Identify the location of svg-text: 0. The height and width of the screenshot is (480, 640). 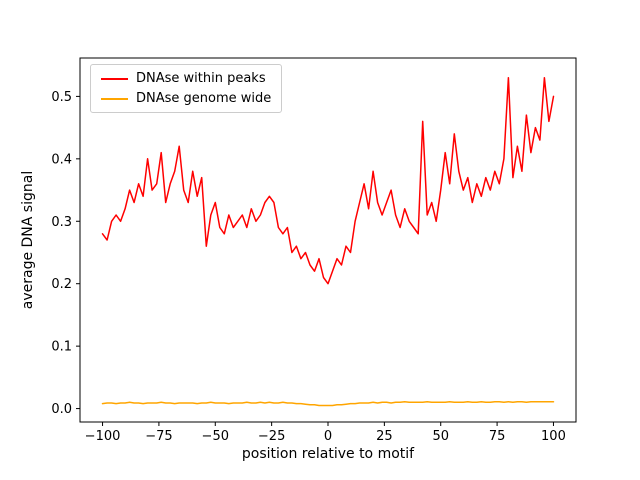
(328, 436).